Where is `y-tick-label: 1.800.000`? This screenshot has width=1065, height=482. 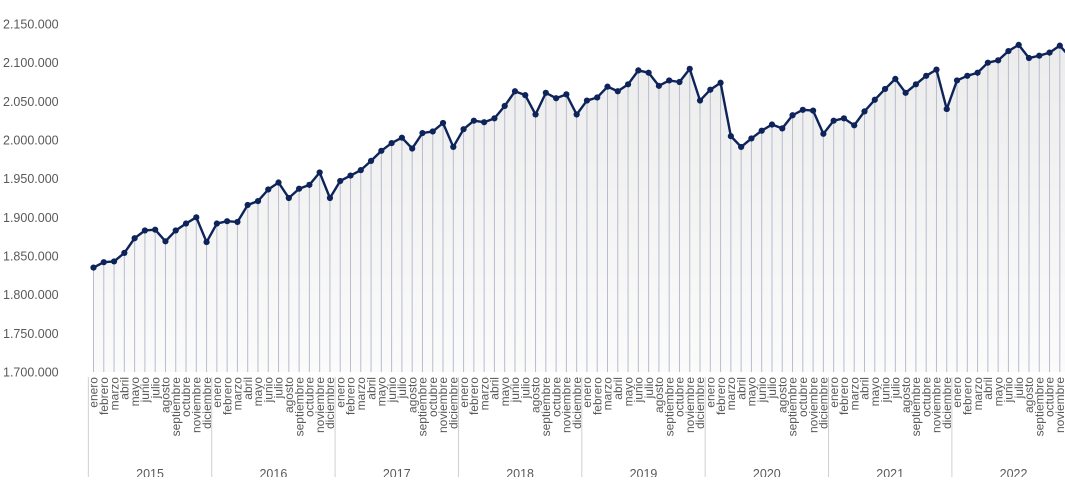
y-tick-label: 1.800.000 is located at coordinates (31, 295).